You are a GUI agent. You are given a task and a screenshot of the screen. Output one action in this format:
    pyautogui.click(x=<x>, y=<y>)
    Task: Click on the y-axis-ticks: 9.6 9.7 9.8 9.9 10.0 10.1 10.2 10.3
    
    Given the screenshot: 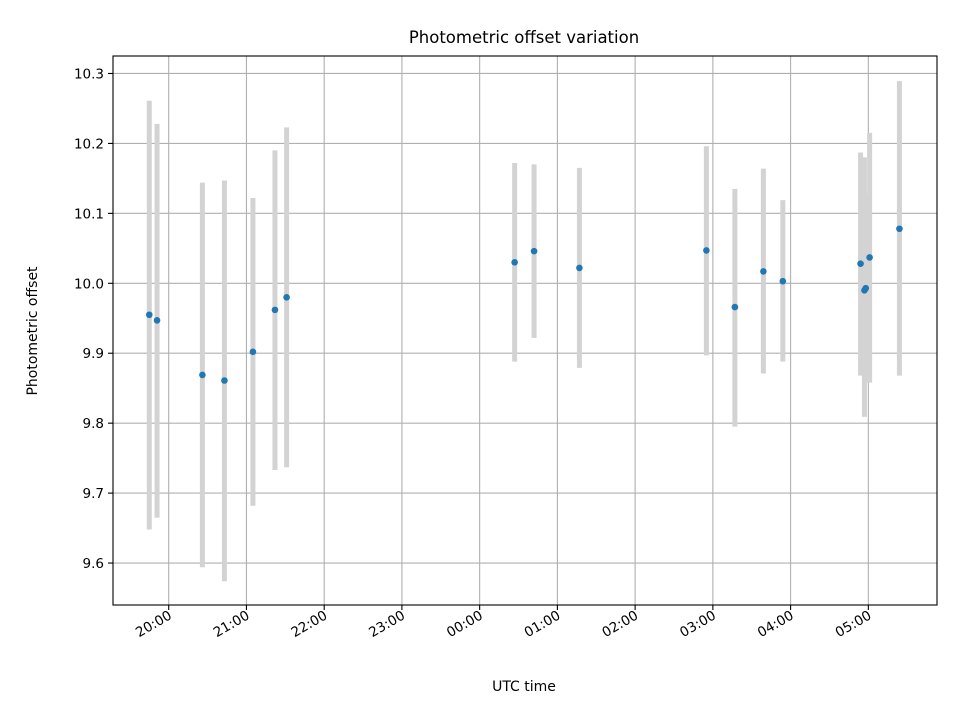 What is the action you would take?
    pyautogui.click(x=93, y=319)
    